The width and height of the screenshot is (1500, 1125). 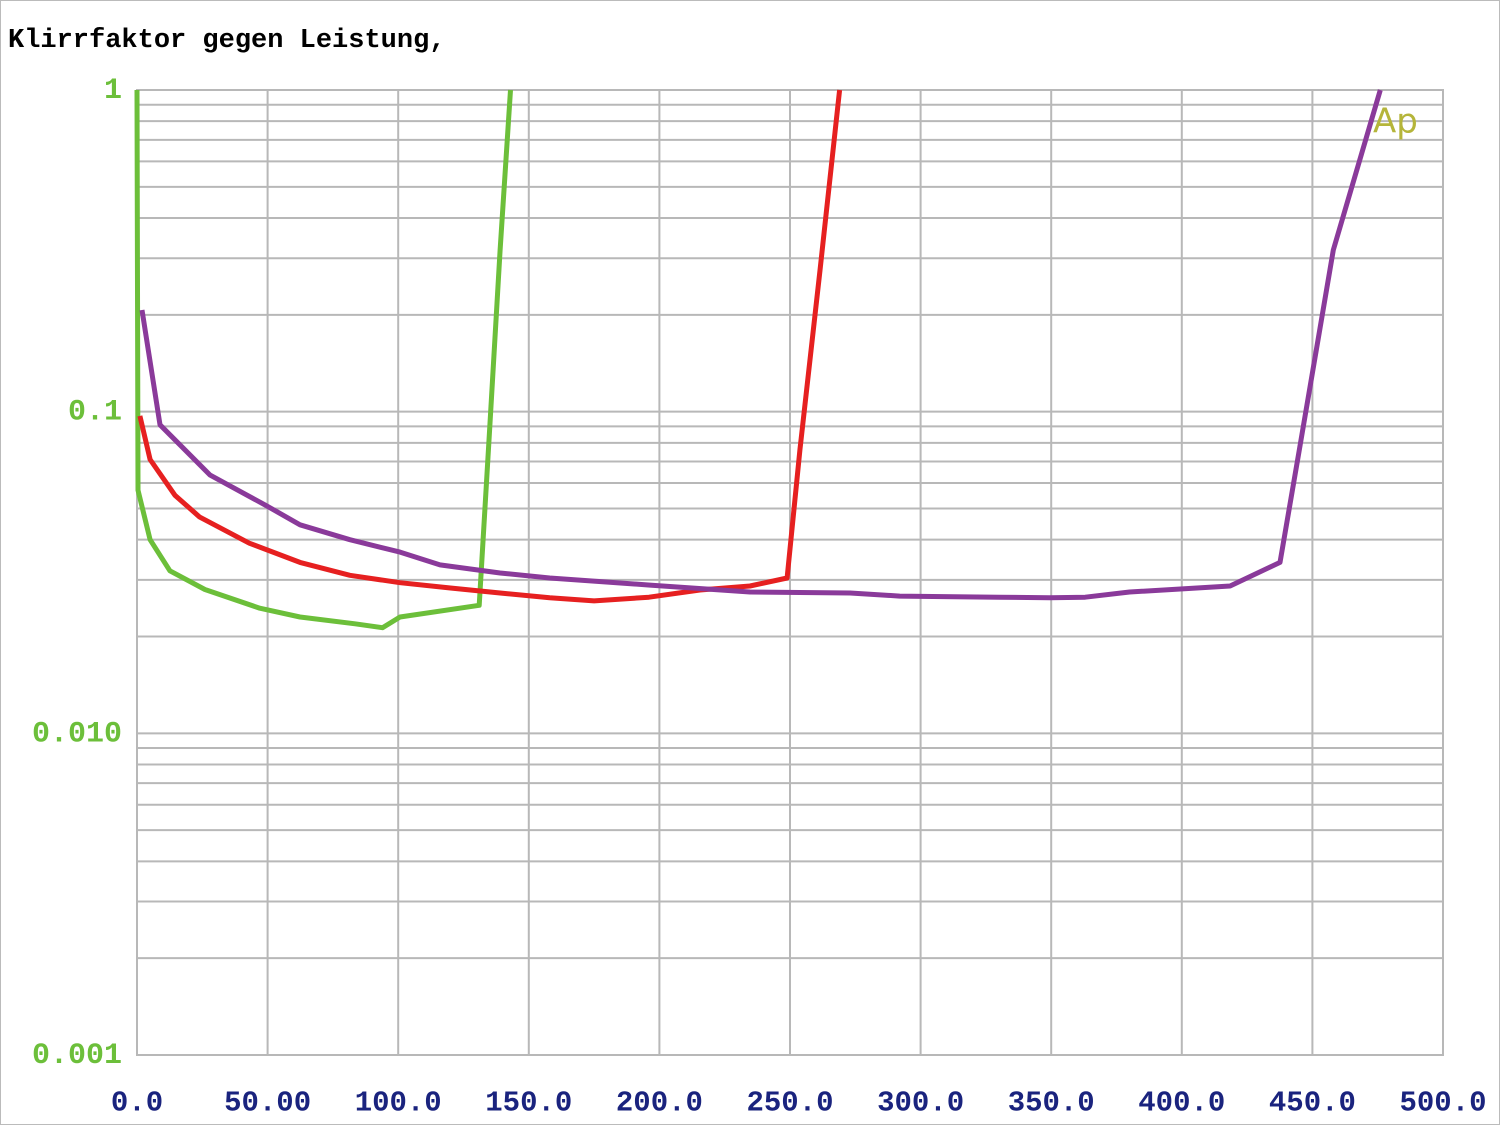 What do you see at coordinates (789, 1103) in the screenshot?
I see `x-tick-label: 250.0` at bounding box center [789, 1103].